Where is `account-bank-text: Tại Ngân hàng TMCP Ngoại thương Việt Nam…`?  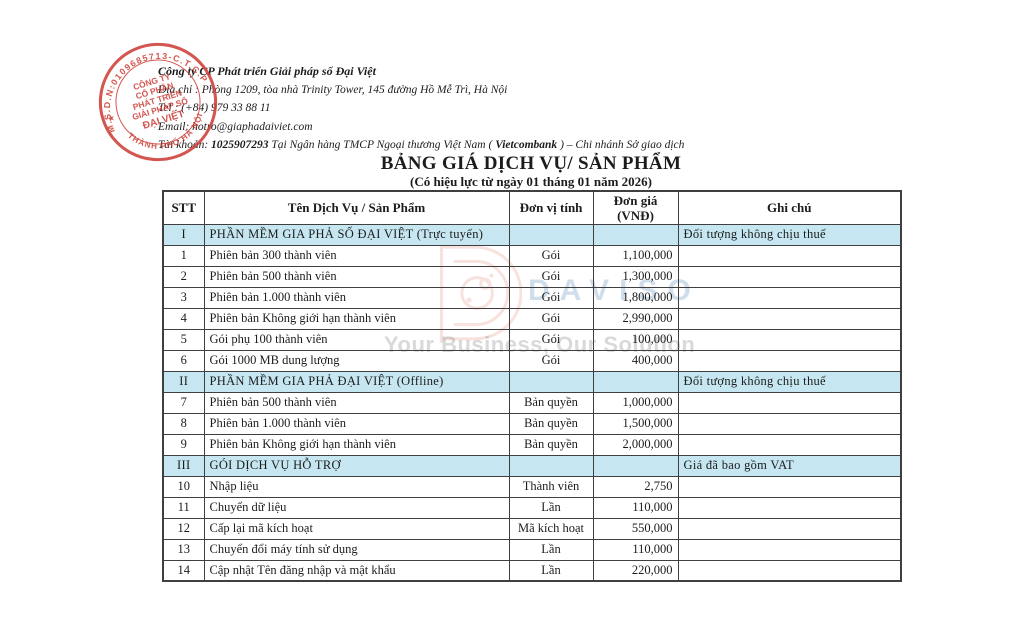
account-bank-text: Tại Ngân hàng TMCP Ngoại thương Việt Nam… is located at coordinates (382, 145).